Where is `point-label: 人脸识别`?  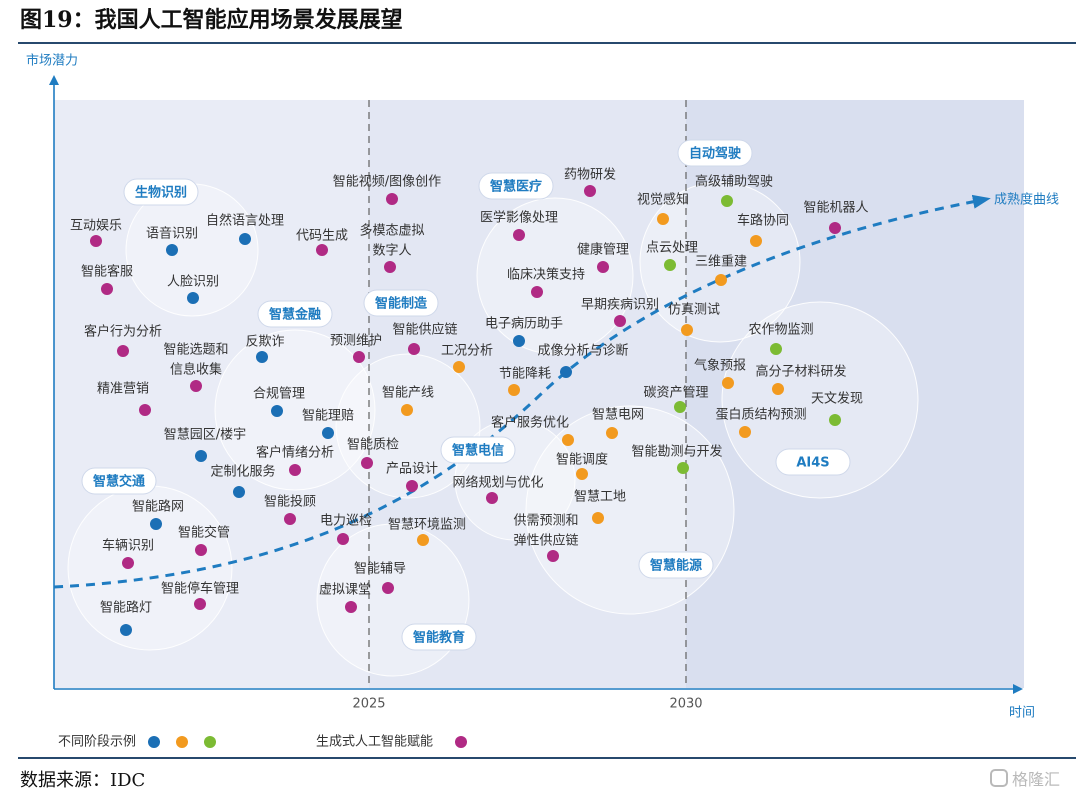 point-label: 人脸识别 is located at coordinates (193, 282).